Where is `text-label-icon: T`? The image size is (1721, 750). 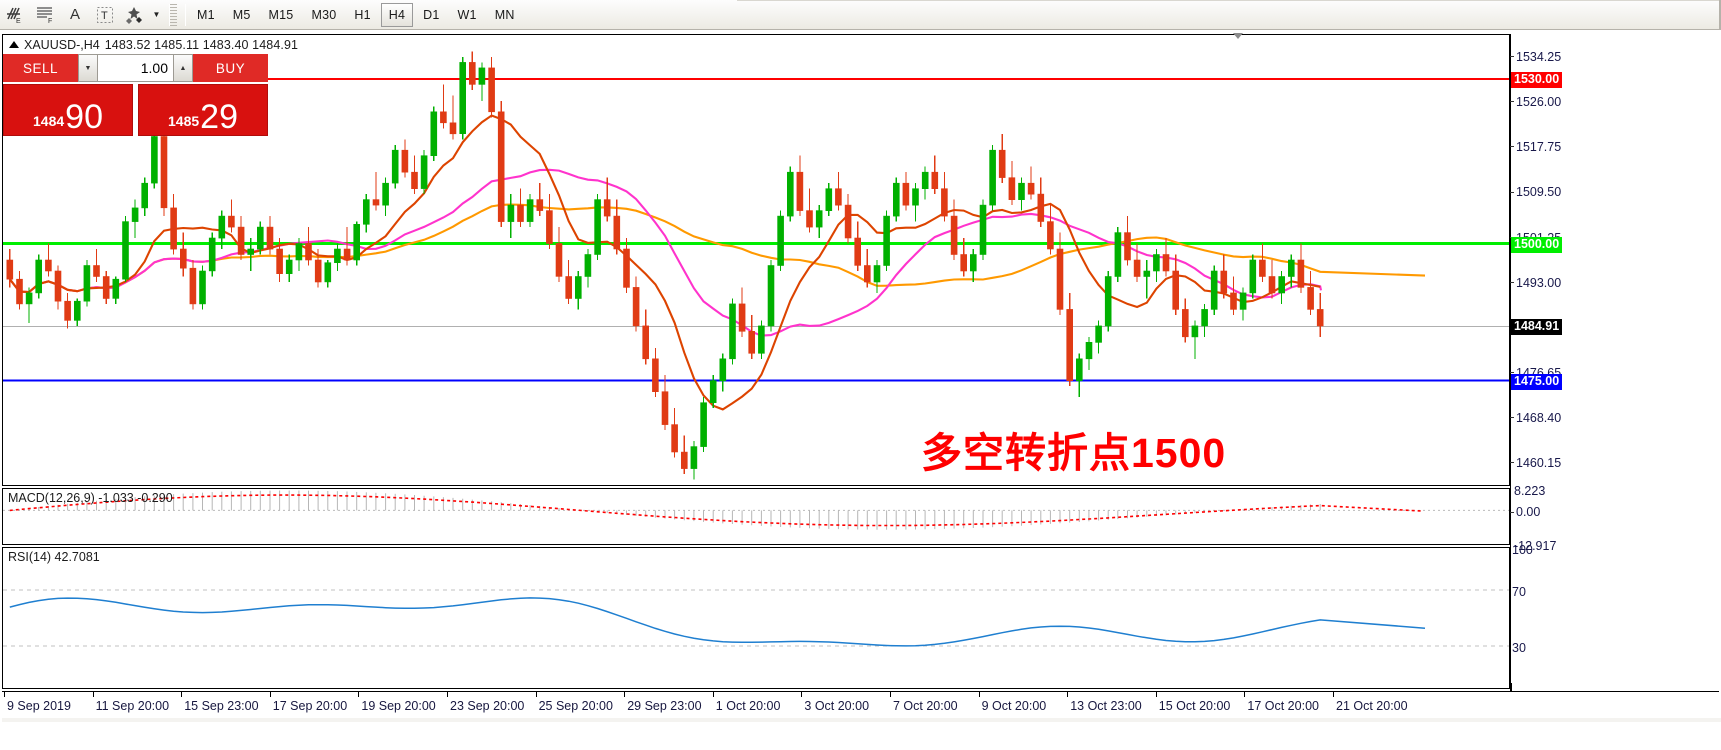 text-label-icon: T is located at coordinates (105, 15).